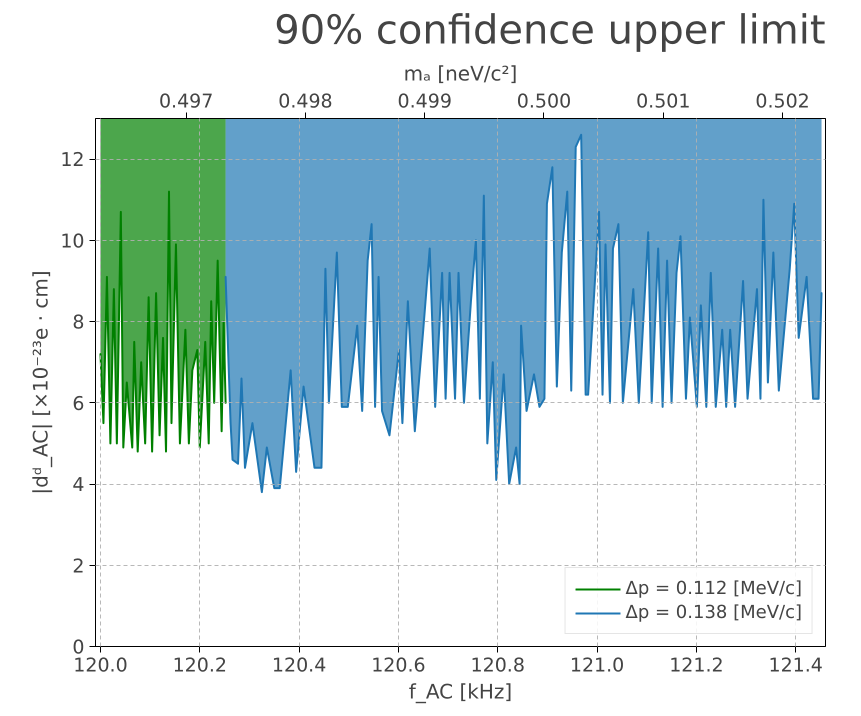 This screenshot has width=861, height=716. Describe the element at coordinates (186, 101) in the screenshot. I see `x2-tick-label: 0.497` at that location.